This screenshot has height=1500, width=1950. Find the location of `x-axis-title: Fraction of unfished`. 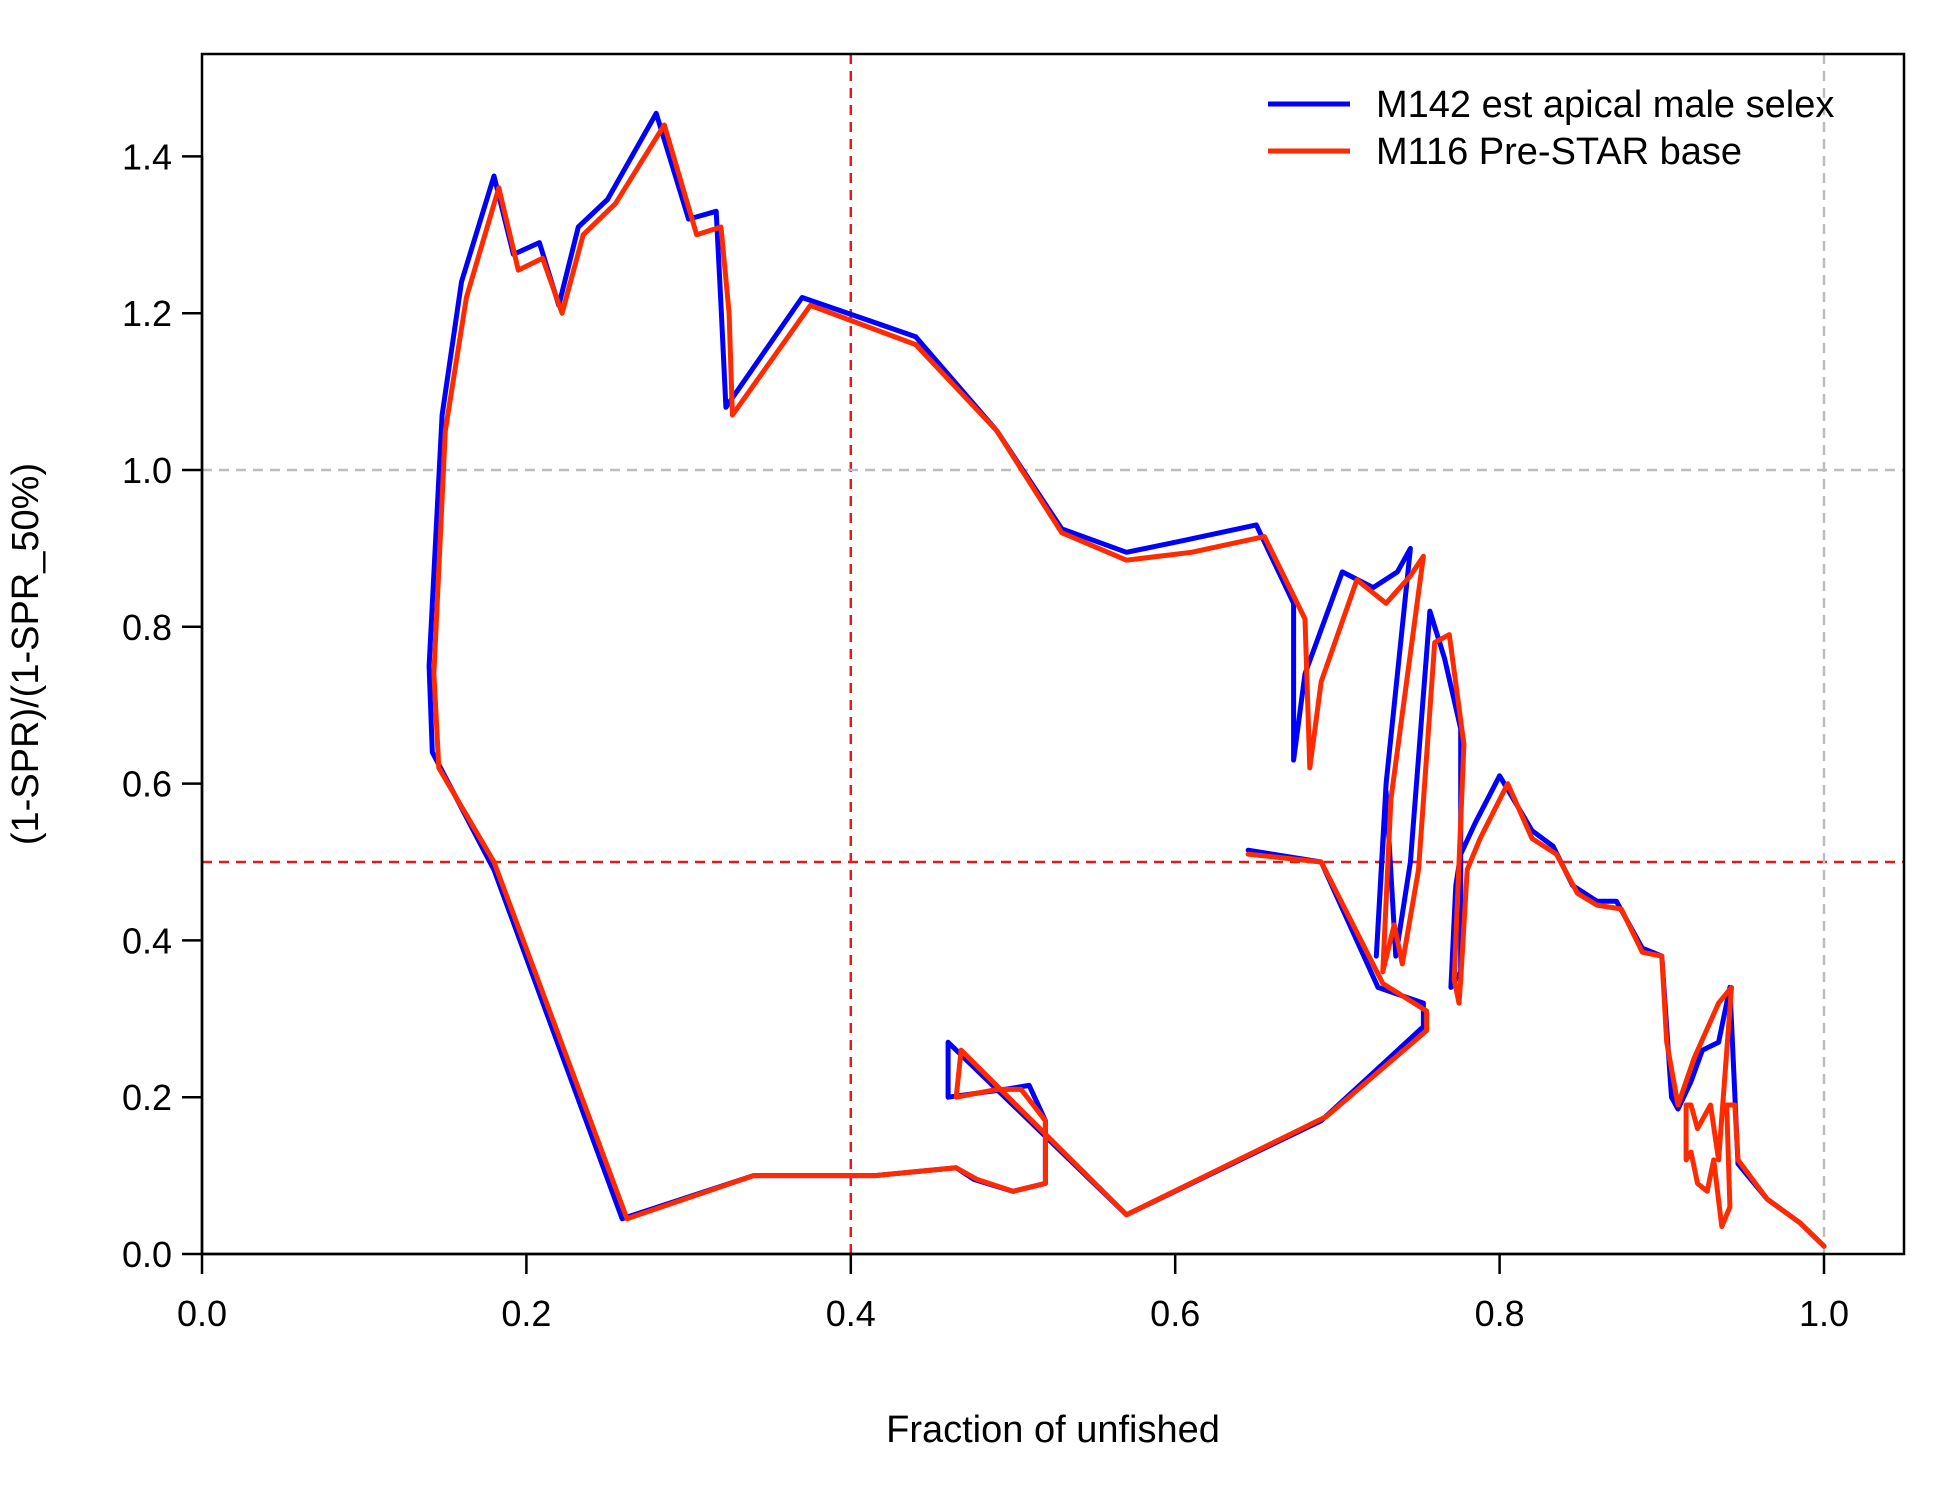

x-axis-title: Fraction of unfished is located at coordinates (1053, 1430).